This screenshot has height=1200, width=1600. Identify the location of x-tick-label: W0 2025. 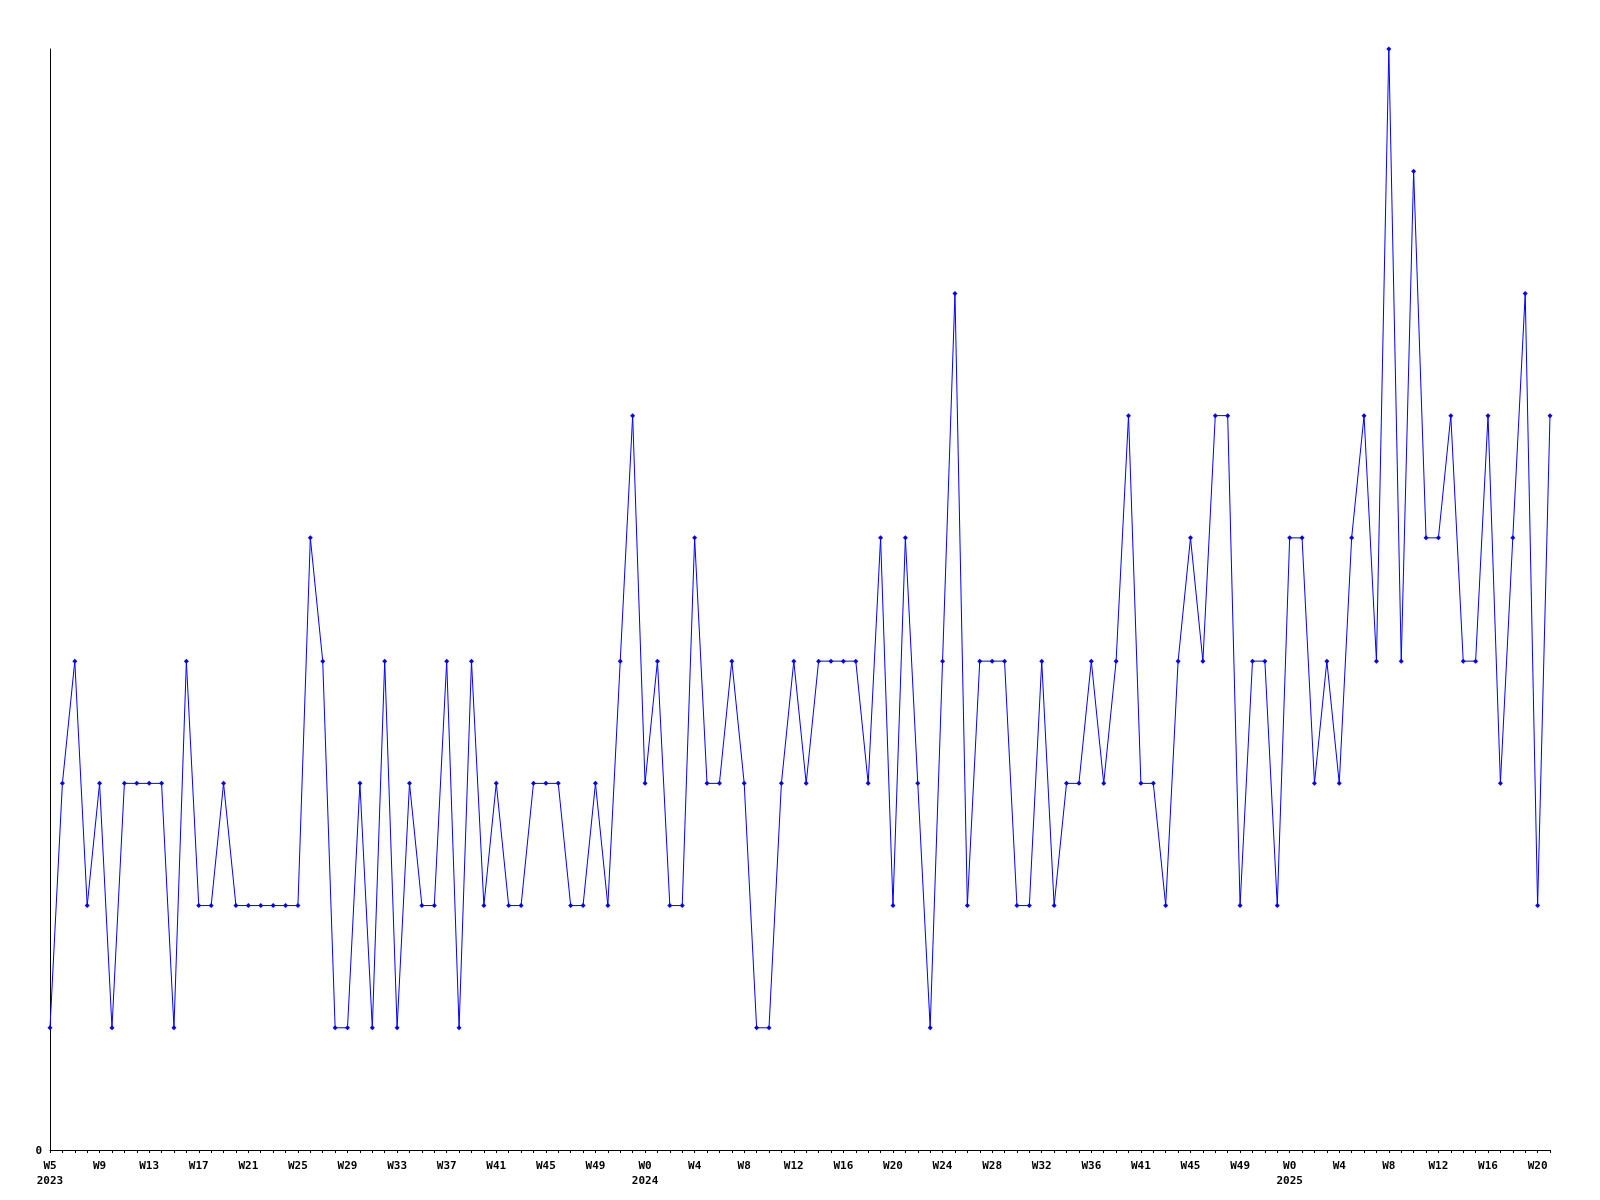
(1289, 1173).